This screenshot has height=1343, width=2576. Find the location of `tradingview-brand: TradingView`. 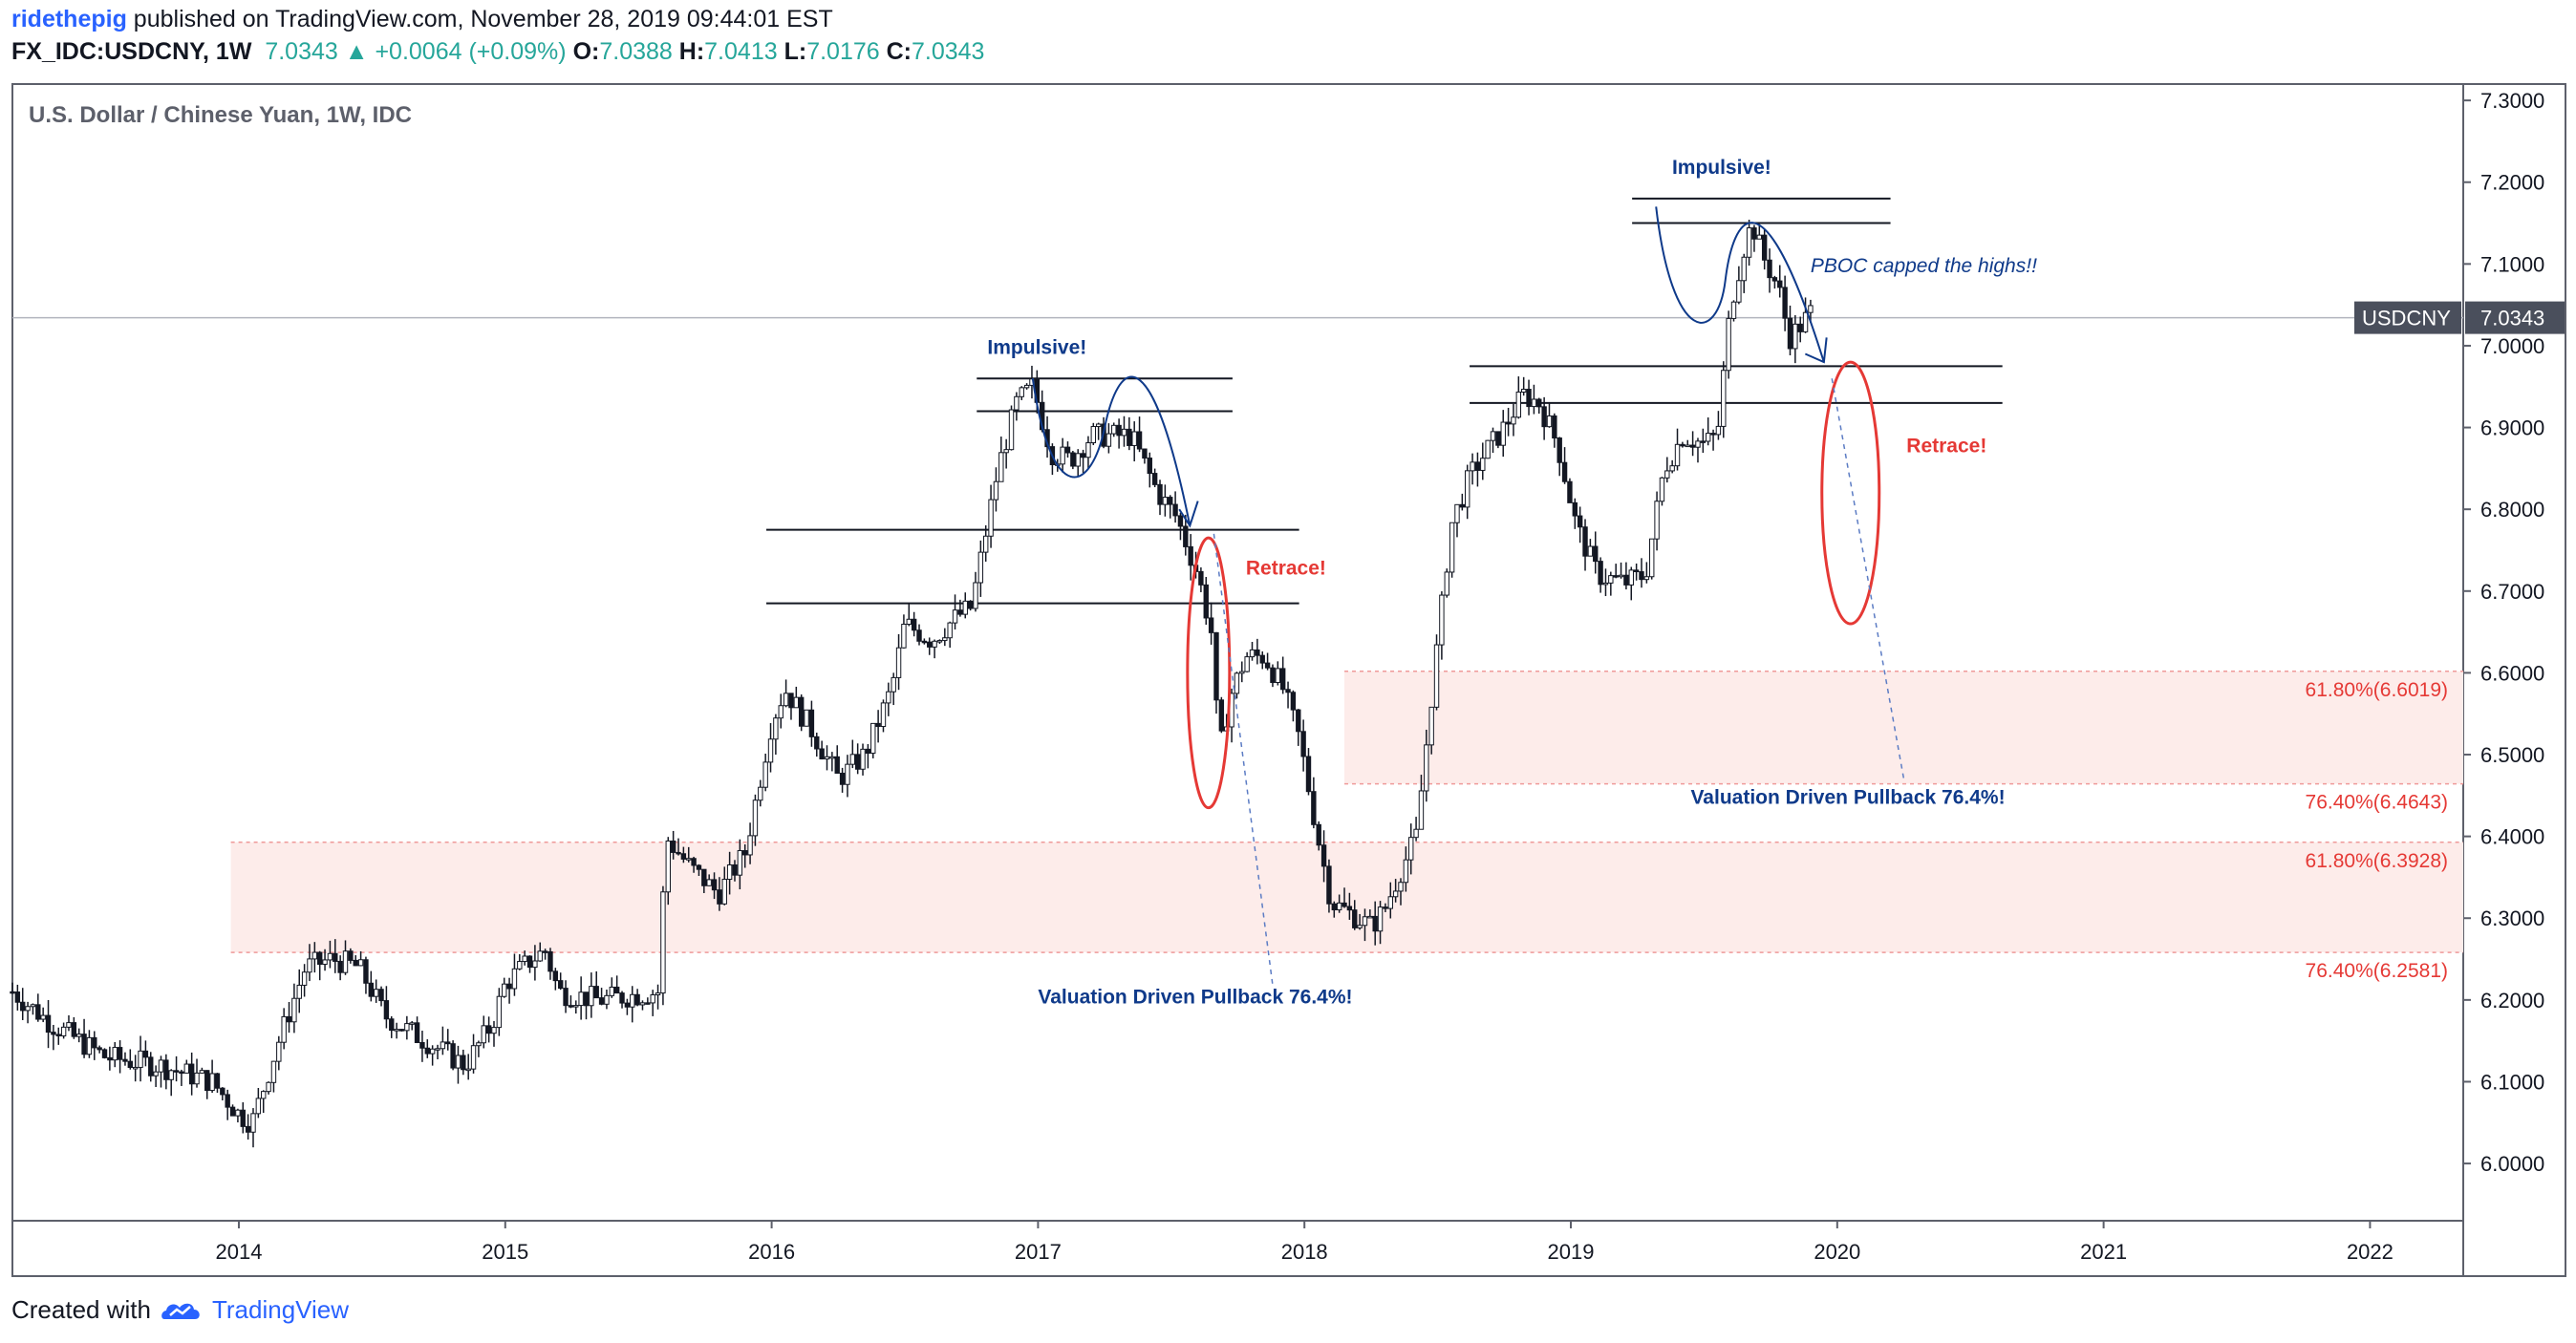

tradingview-brand: TradingView is located at coordinates (280, 1309).